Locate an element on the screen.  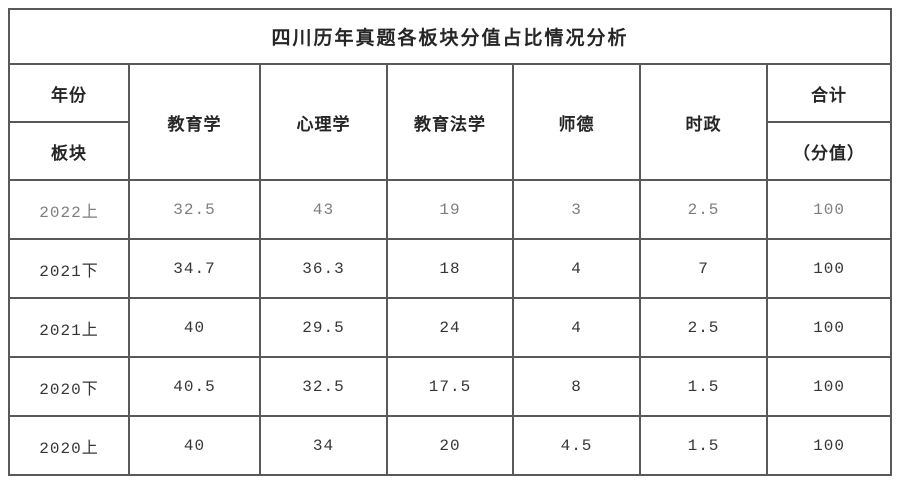
year-cell: 2020下 is located at coordinates (69, 386).